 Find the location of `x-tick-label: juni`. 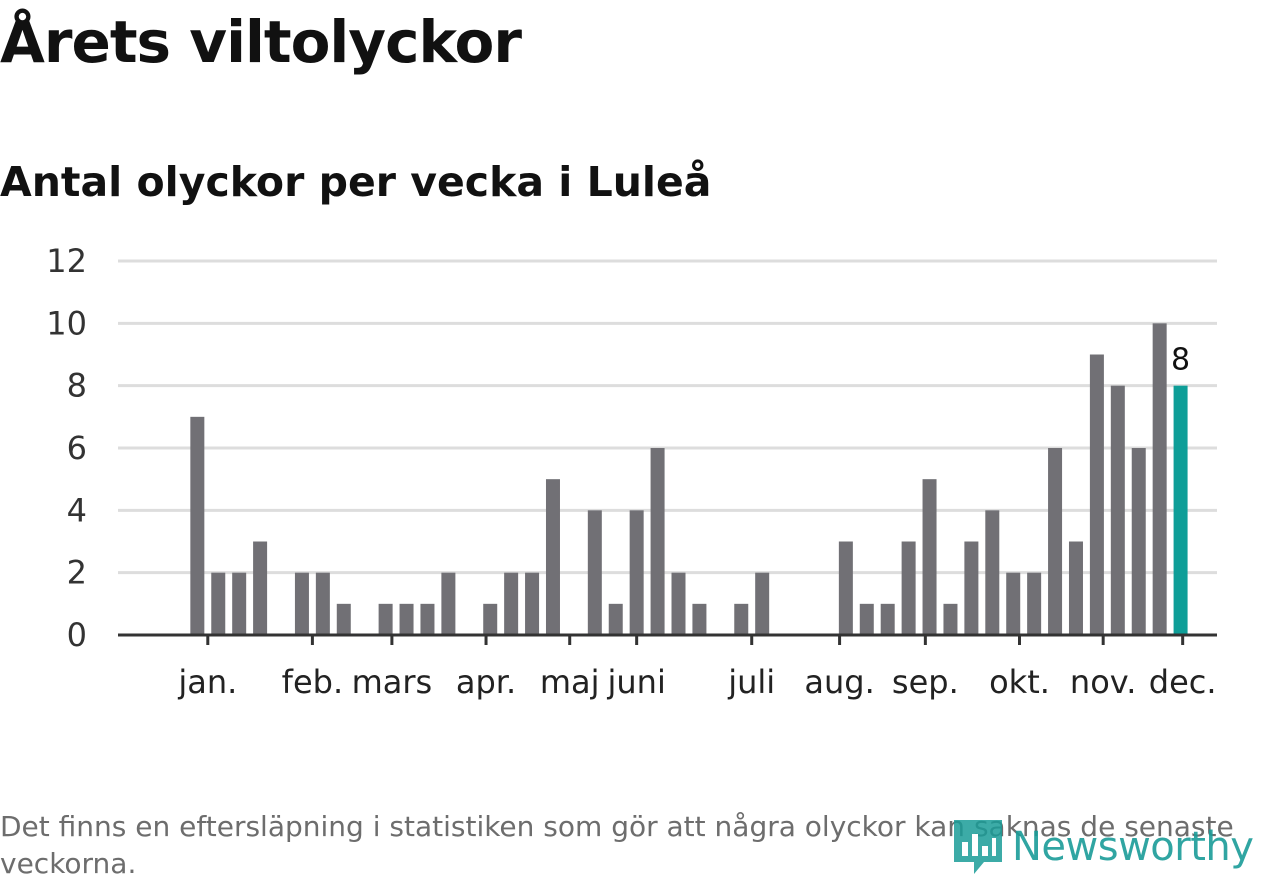

x-tick-label: juni is located at coordinates (635, 682).